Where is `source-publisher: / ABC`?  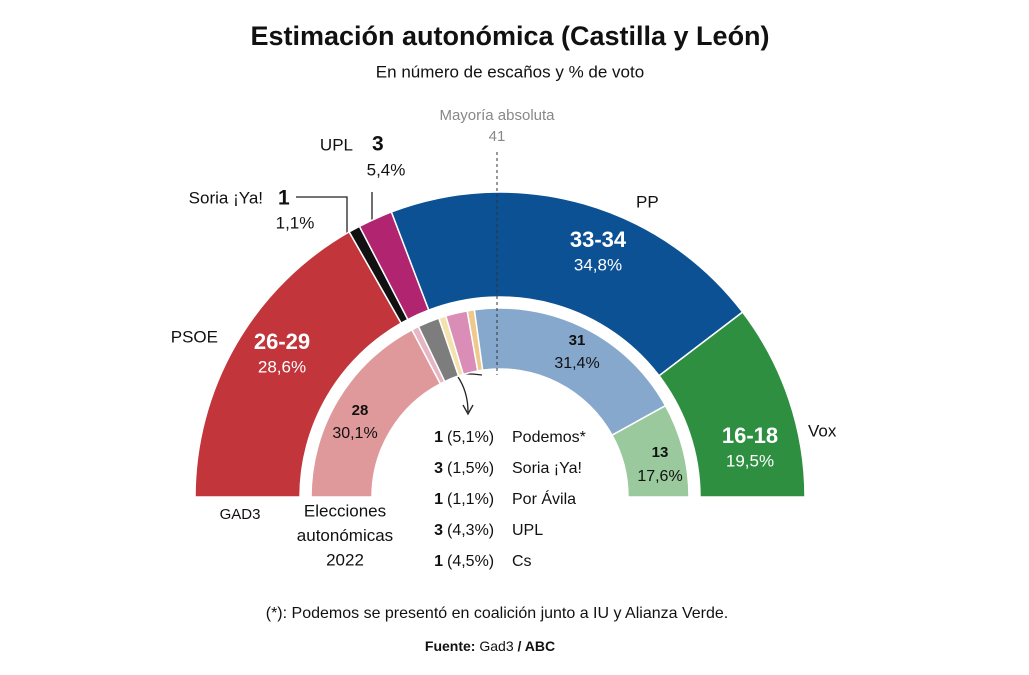 source-publisher: / ABC is located at coordinates (537, 646).